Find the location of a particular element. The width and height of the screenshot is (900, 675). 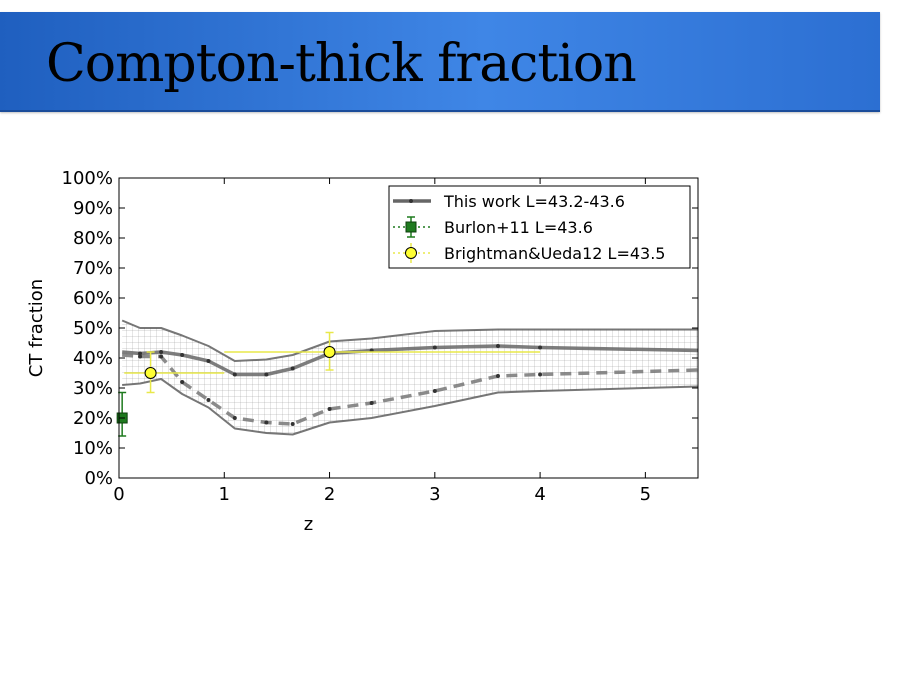

legend-label: Brightman&Ueda12 L=43.5 is located at coordinates (554, 253).